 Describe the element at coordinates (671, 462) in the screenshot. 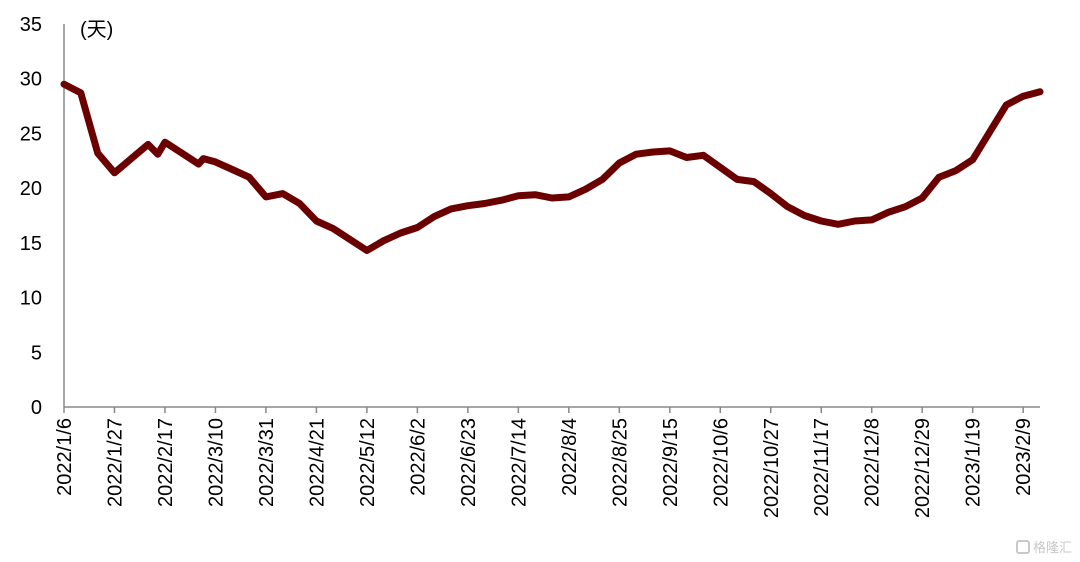

I see `x-tick-label: 2022/9/15` at that location.